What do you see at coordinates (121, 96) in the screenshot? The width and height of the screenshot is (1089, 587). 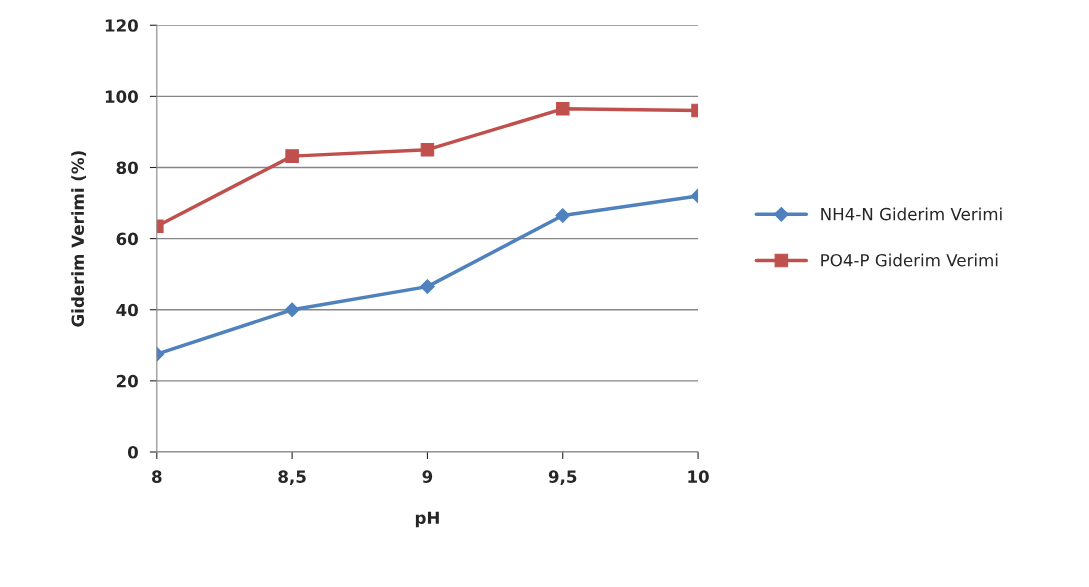 I see `y-tick-label: 100` at bounding box center [121, 96].